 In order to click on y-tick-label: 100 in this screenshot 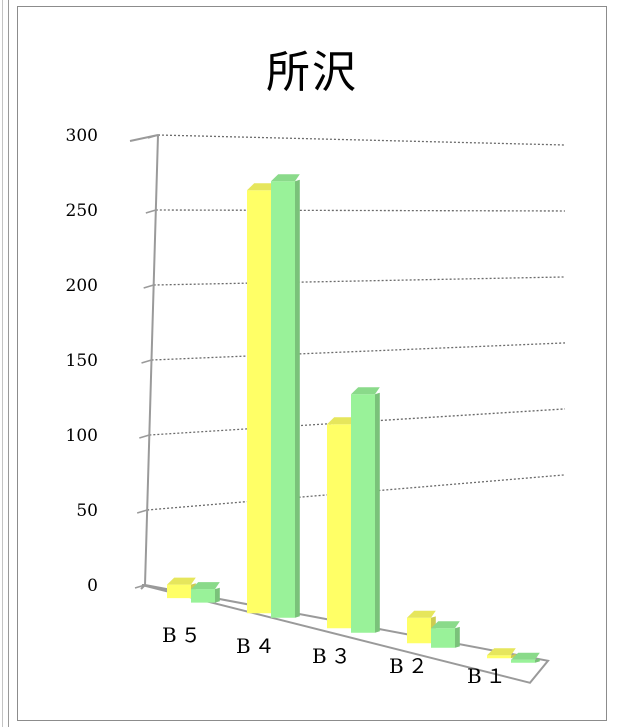, I will do `click(82, 436)`.